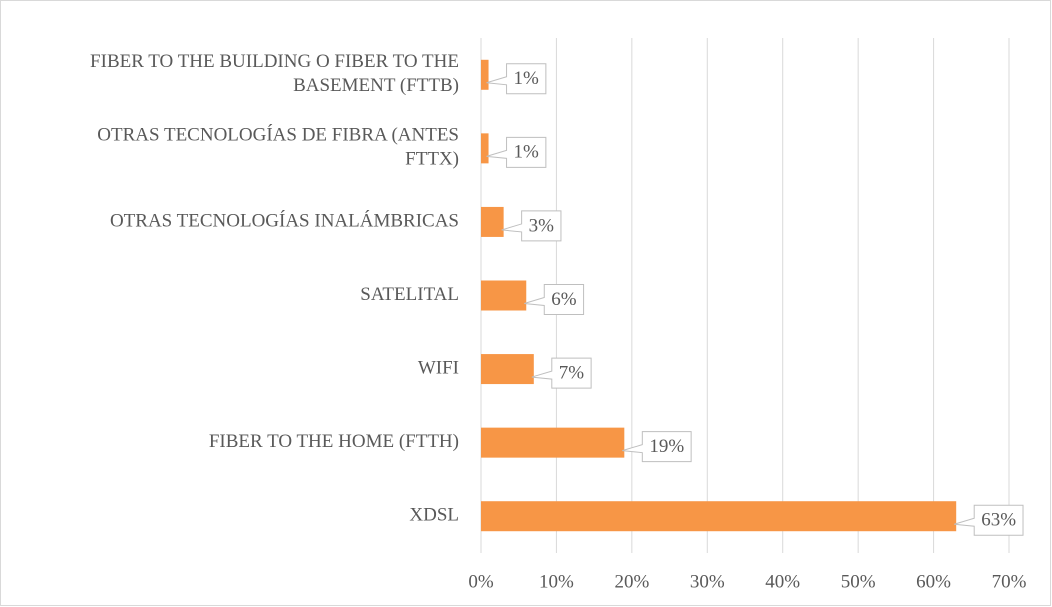 The width and height of the screenshot is (1052, 607). I want to click on x-tick-label: 20%, so click(631, 581).